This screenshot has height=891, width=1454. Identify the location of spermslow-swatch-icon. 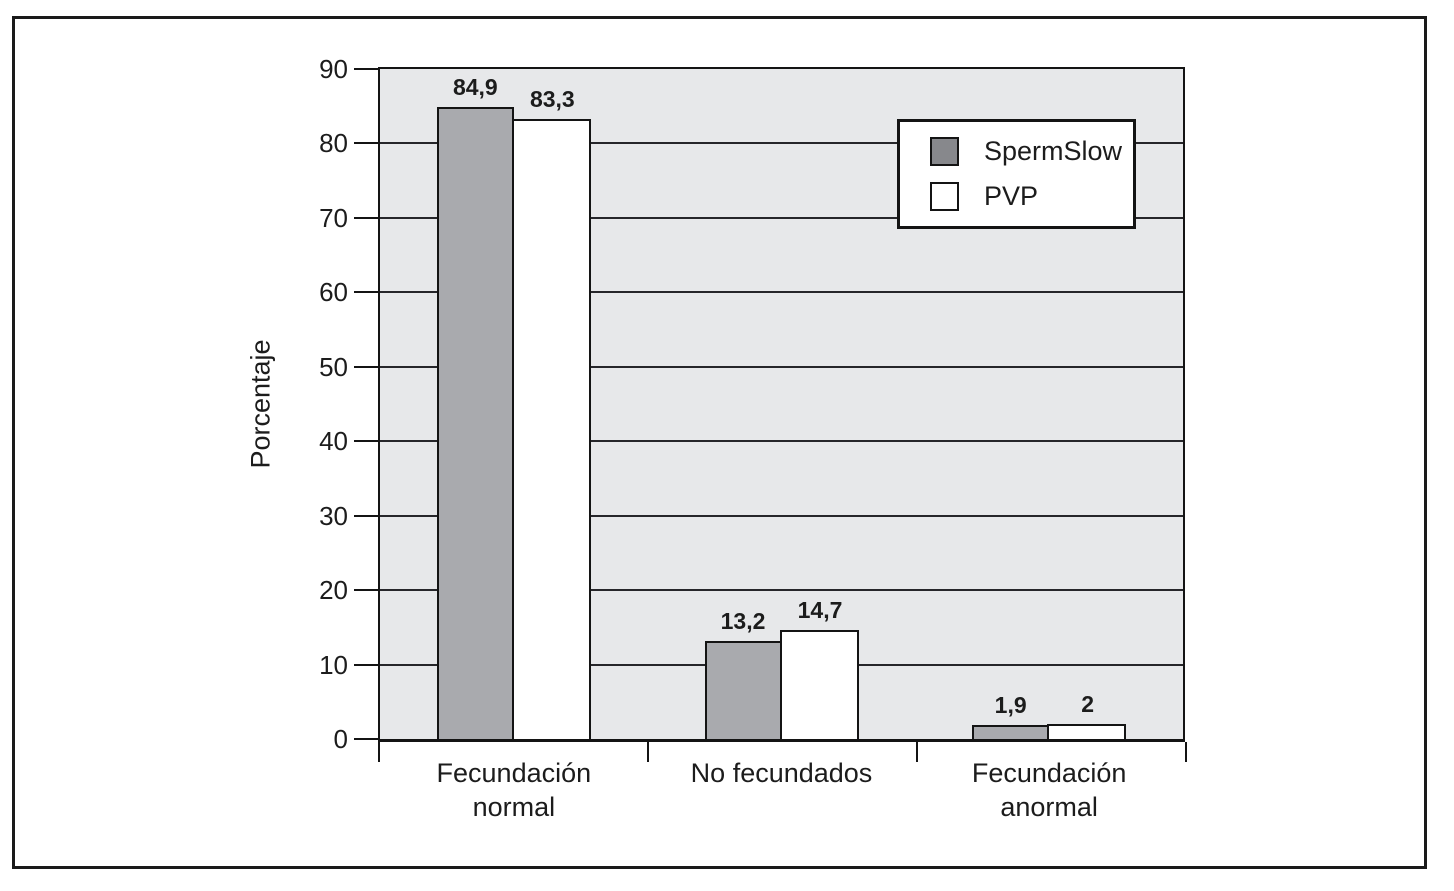
(944, 152).